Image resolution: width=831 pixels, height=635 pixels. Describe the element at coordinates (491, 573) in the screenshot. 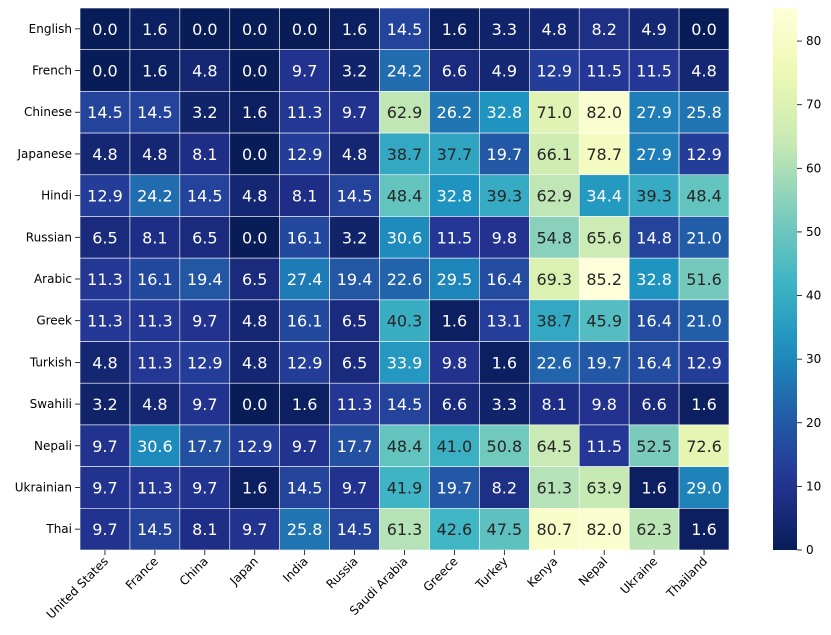

I see `x-tick-label: Turkey` at that location.